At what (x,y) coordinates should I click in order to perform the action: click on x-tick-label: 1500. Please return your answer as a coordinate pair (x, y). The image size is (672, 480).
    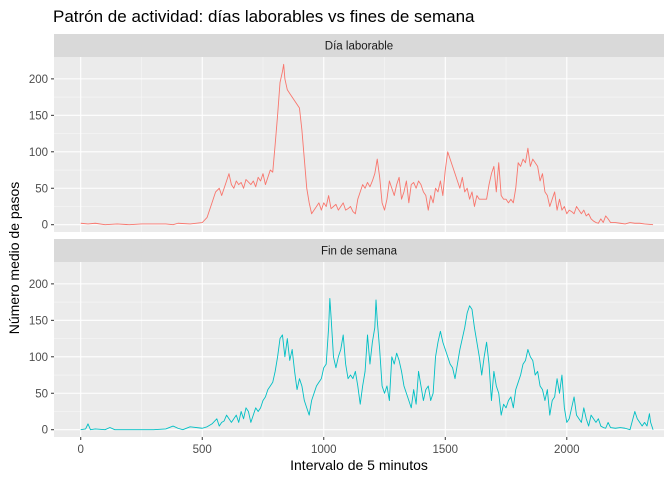
    Looking at the image, I should click on (445, 450).